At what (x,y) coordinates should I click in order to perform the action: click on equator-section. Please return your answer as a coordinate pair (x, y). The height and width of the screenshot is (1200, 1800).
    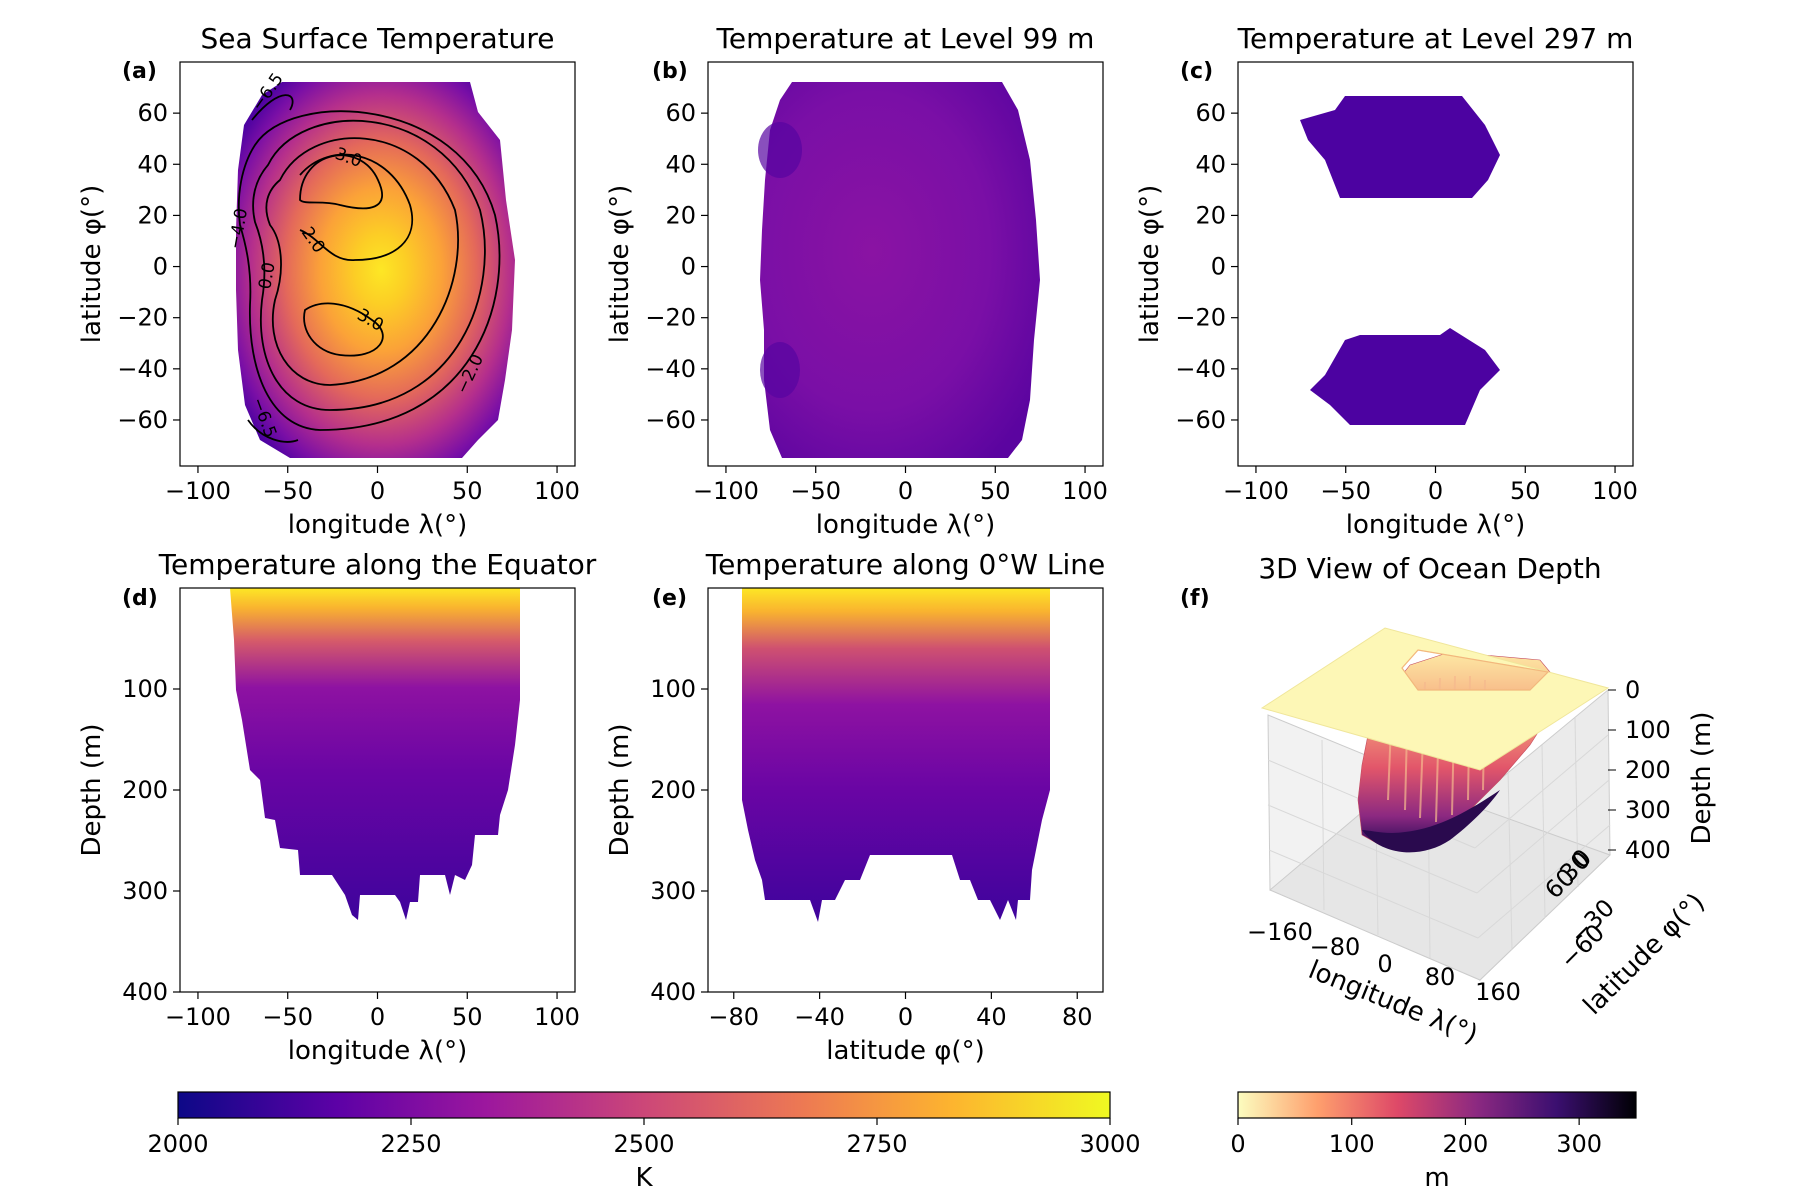
    Looking at the image, I should click on (375, 754).